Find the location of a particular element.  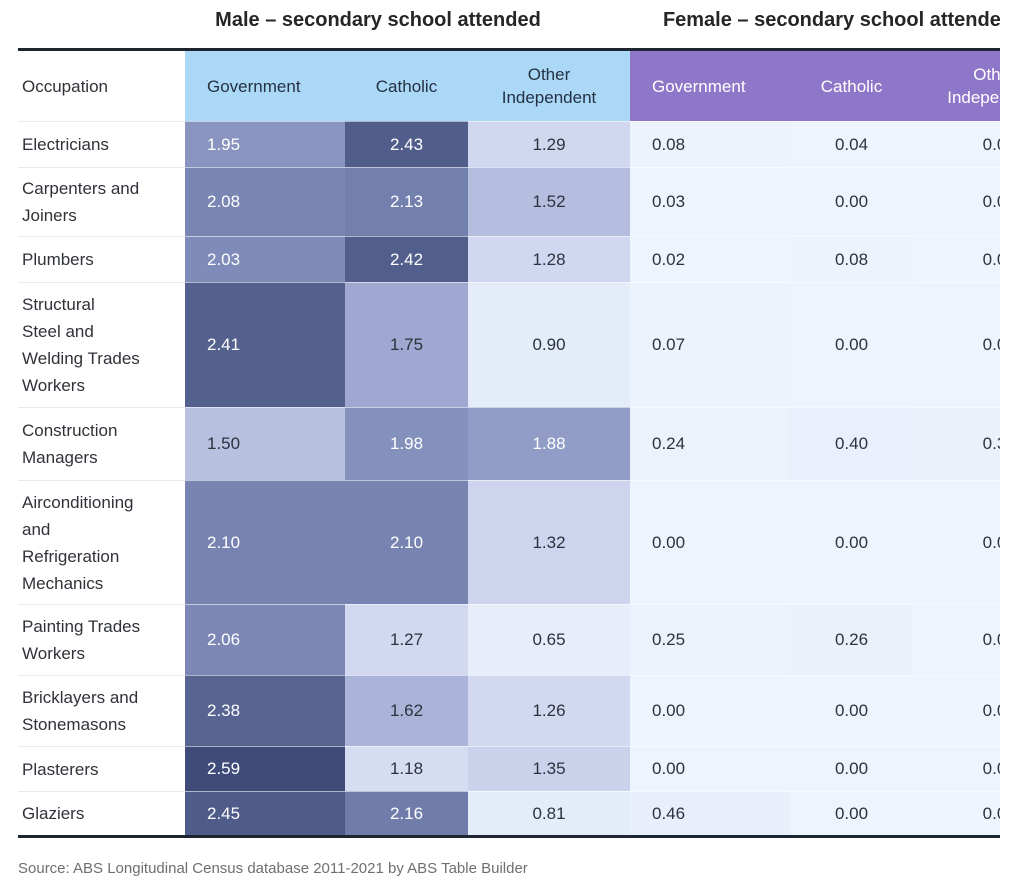

heatmap-cell: 0.46 is located at coordinates (710, 813).